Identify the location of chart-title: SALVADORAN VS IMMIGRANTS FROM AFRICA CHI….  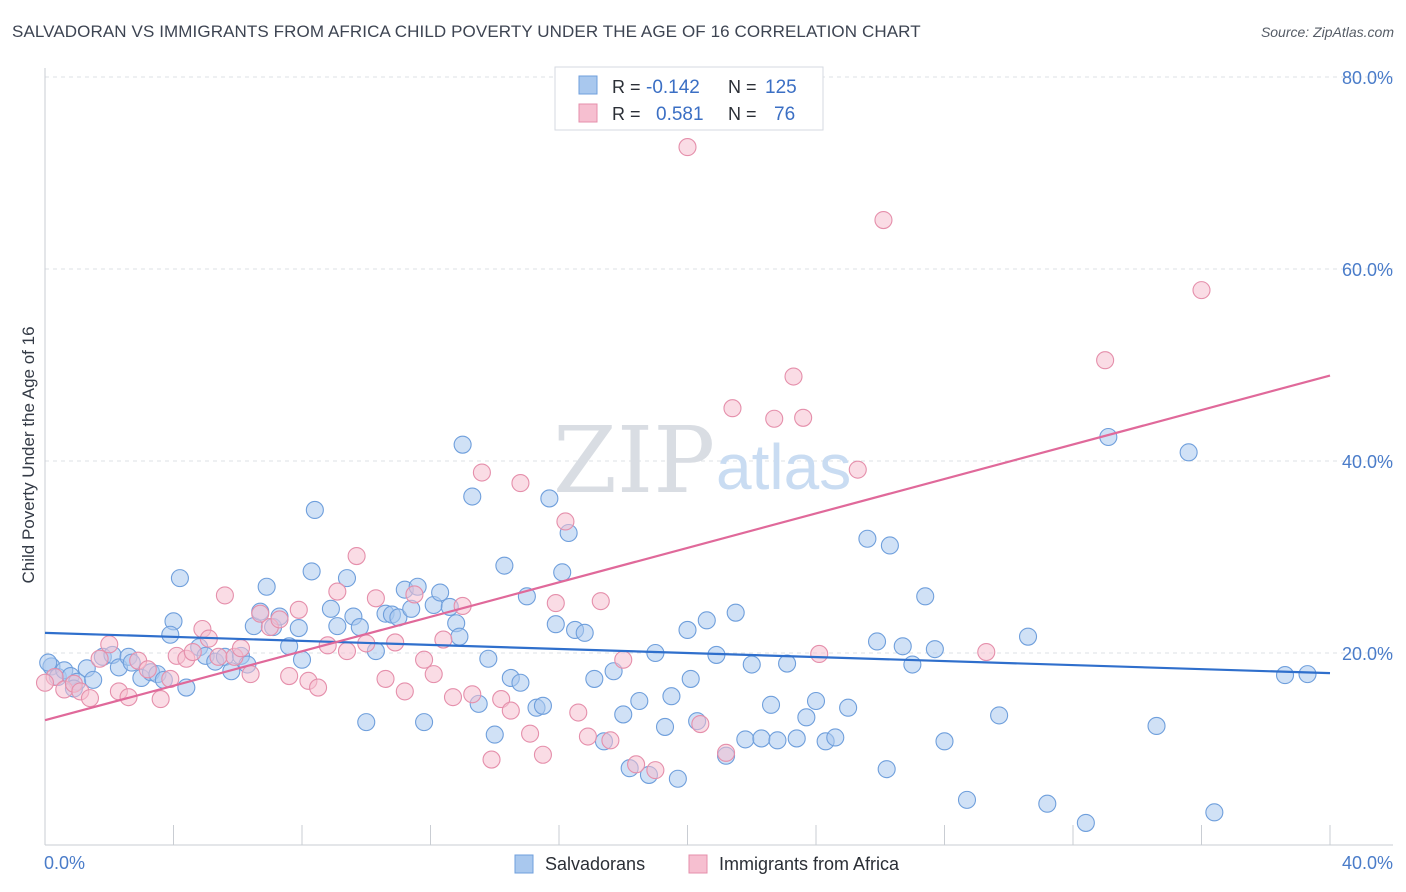
(466, 31).